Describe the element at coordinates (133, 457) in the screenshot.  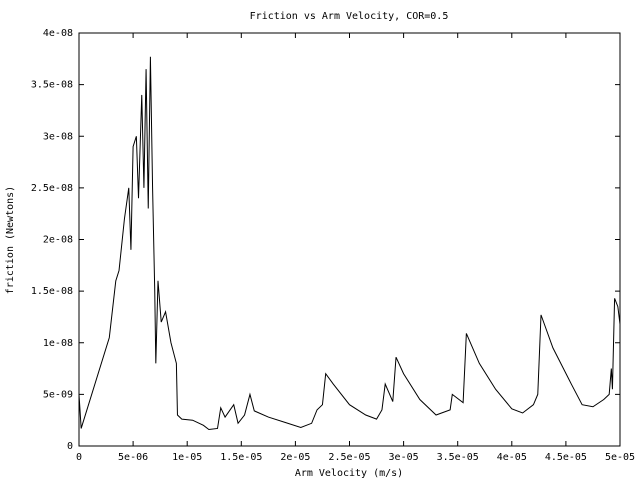
I see `x-tick-label: 5e-06` at that location.